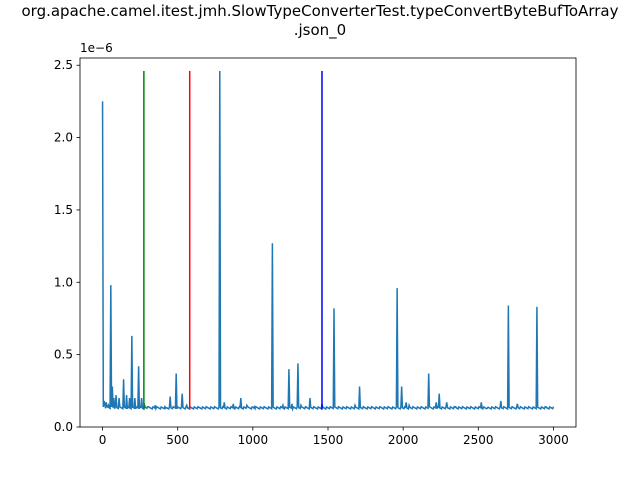  What do you see at coordinates (320, 30) in the screenshot?
I see `chart-title-line-2: .json_0` at bounding box center [320, 30].